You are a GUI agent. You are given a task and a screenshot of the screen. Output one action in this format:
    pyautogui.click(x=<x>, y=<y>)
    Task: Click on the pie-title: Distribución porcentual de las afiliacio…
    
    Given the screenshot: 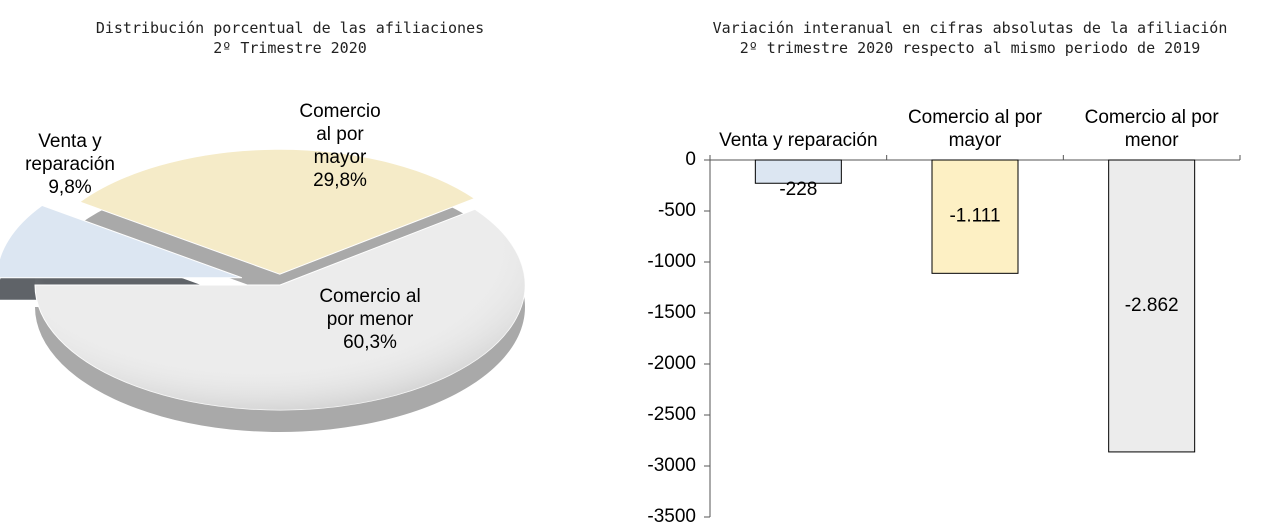 What is the action you would take?
    pyautogui.click(x=290, y=28)
    